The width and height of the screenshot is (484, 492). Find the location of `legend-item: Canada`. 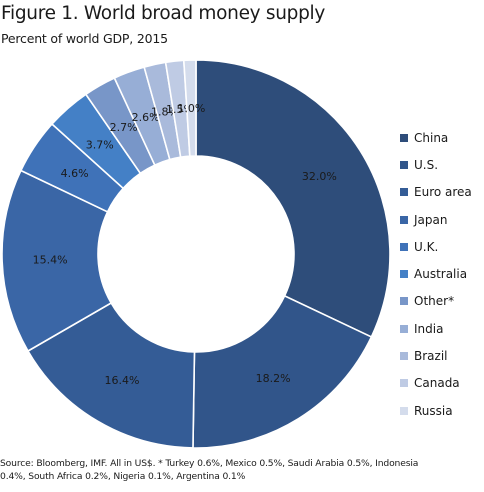

legend-item: Canada is located at coordinates (436, 383).